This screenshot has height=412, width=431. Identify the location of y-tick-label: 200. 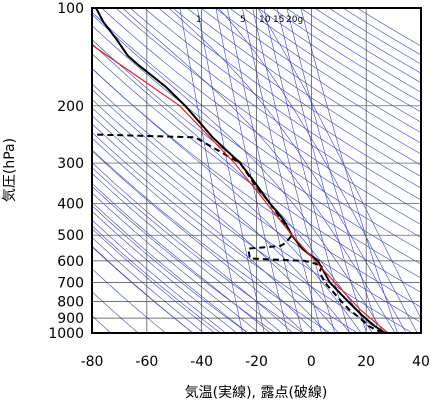
(70, 107).